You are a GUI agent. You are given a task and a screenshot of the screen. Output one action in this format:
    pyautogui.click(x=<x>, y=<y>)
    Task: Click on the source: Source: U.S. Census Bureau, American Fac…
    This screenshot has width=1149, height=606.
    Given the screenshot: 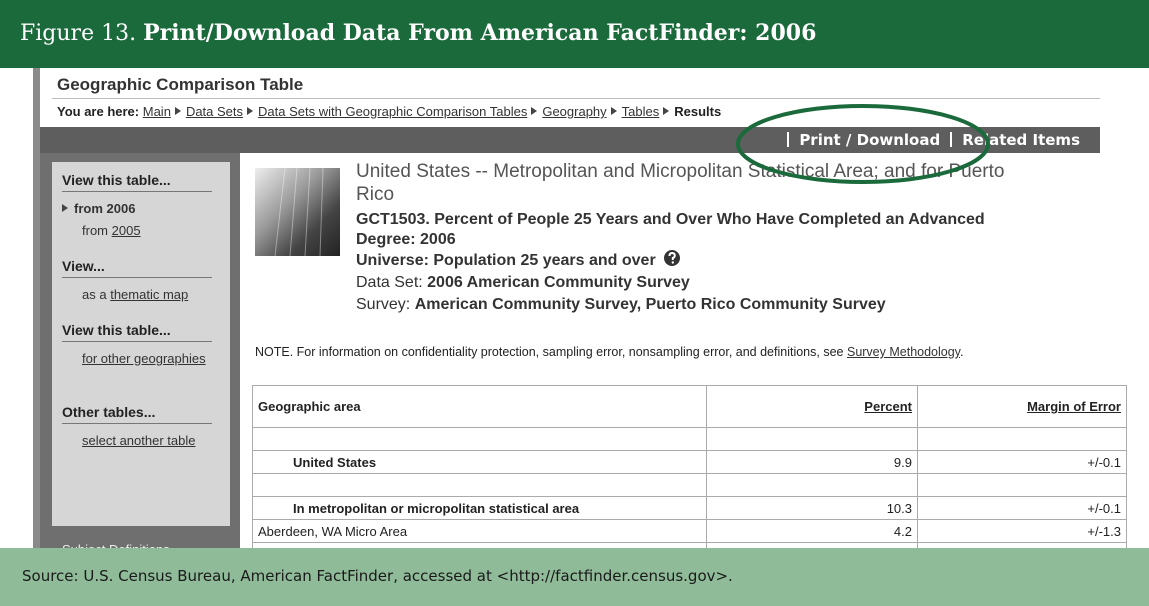 What is the action you would take?
    pyautogui.click(x=377, y=576)
    